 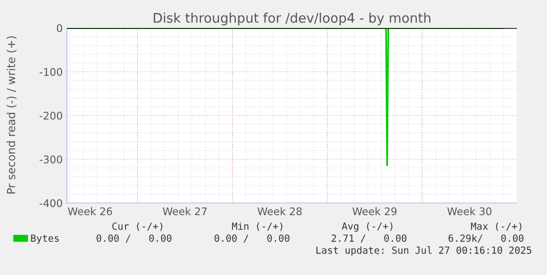 What do you see at coordinates (90, 211) in the screenshot?
I see `x-tick-label: Week 26` at bounding box center [90, 211].